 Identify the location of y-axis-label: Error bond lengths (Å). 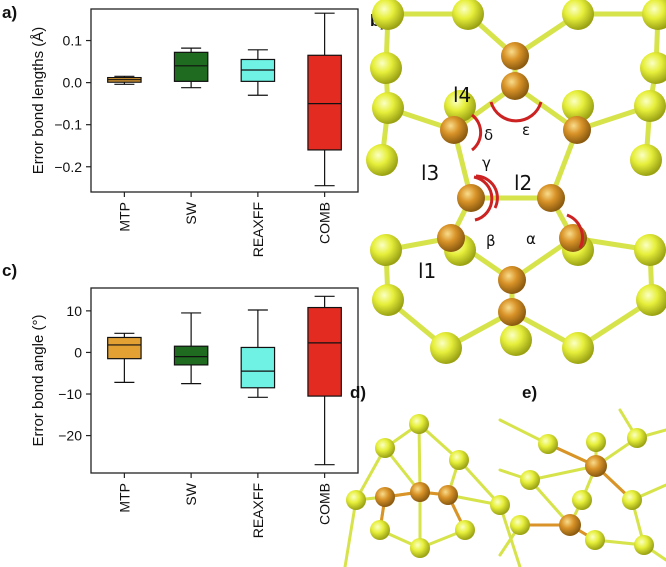
(38, 101).